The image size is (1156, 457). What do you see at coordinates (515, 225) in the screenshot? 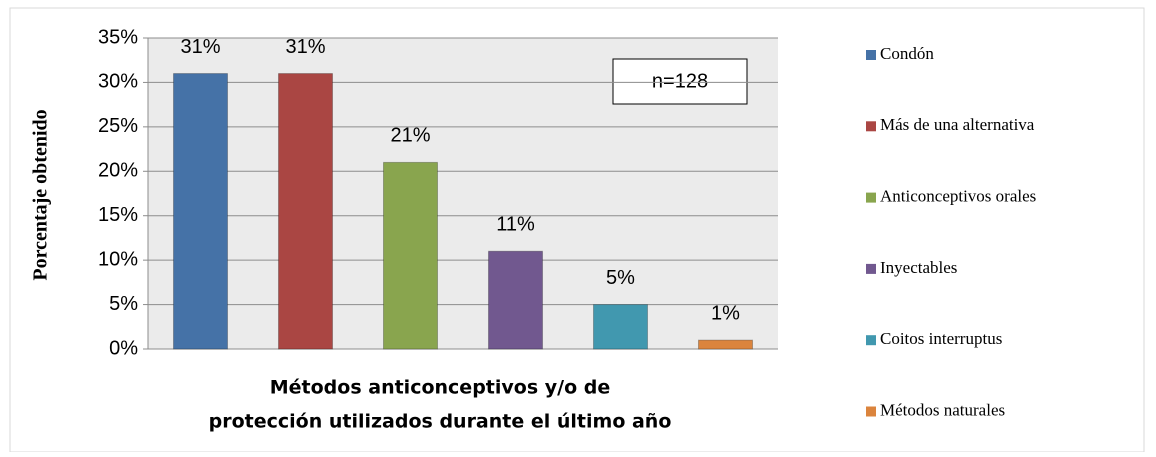
I see `value-label: 11%` at bounding box center [515, 225].